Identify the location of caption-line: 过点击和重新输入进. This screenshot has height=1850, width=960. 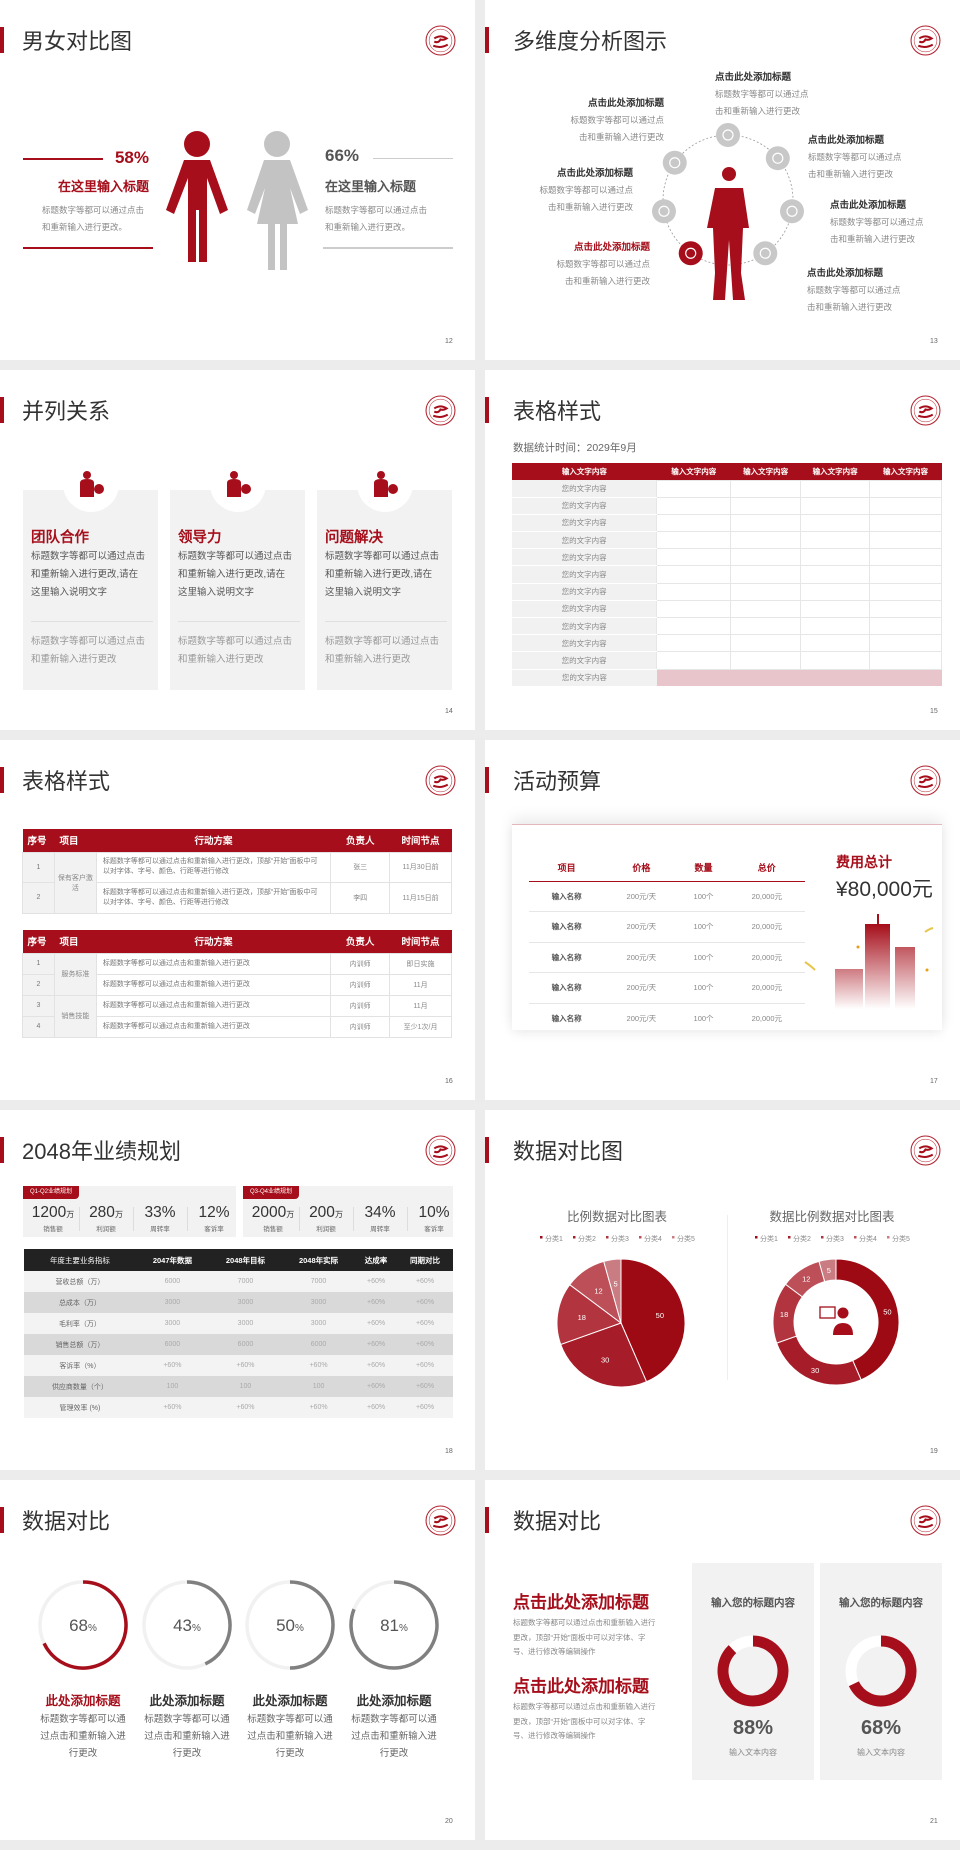
(290, 1736).